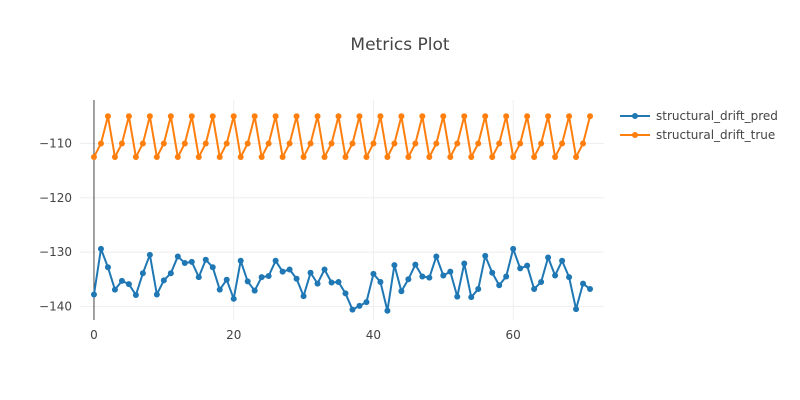 This screenshot has width=800, height=400. What do you see at coordinates (697, 135) in the screenshot?
I see `legend-item: structural_drift_true` at bounding box center [697, 135].